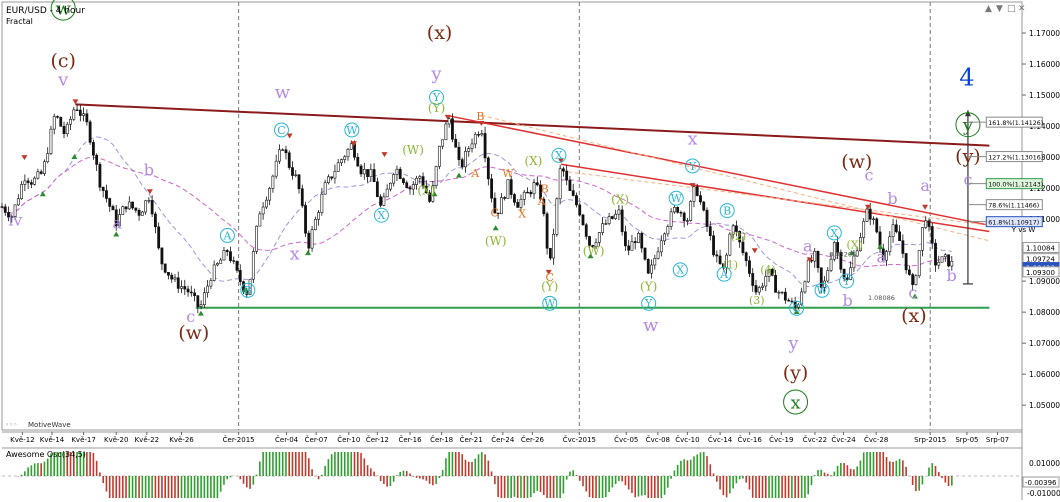  What do you see at coordinates (1044, 157) in the screenshot?
I see `price-tick-label: 1.13000` at bounding box center [1044, 157].